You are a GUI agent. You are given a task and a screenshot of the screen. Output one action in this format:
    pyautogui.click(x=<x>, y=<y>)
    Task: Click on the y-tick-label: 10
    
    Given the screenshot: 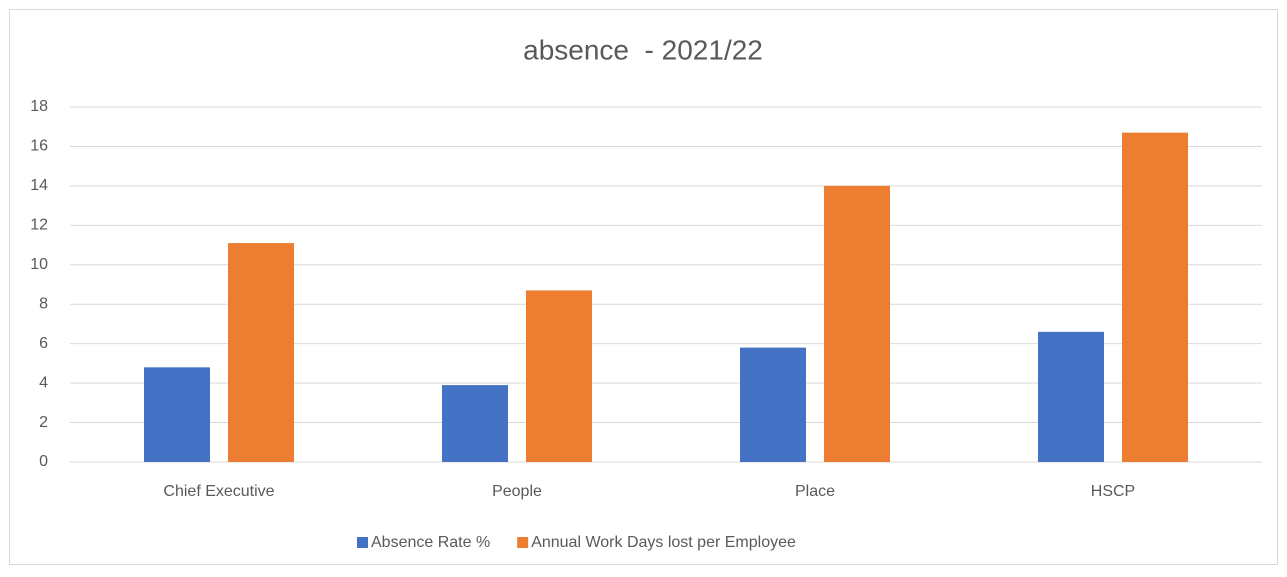 What is the action you would take?
    pyautogui.click(x=39, y=264)
    